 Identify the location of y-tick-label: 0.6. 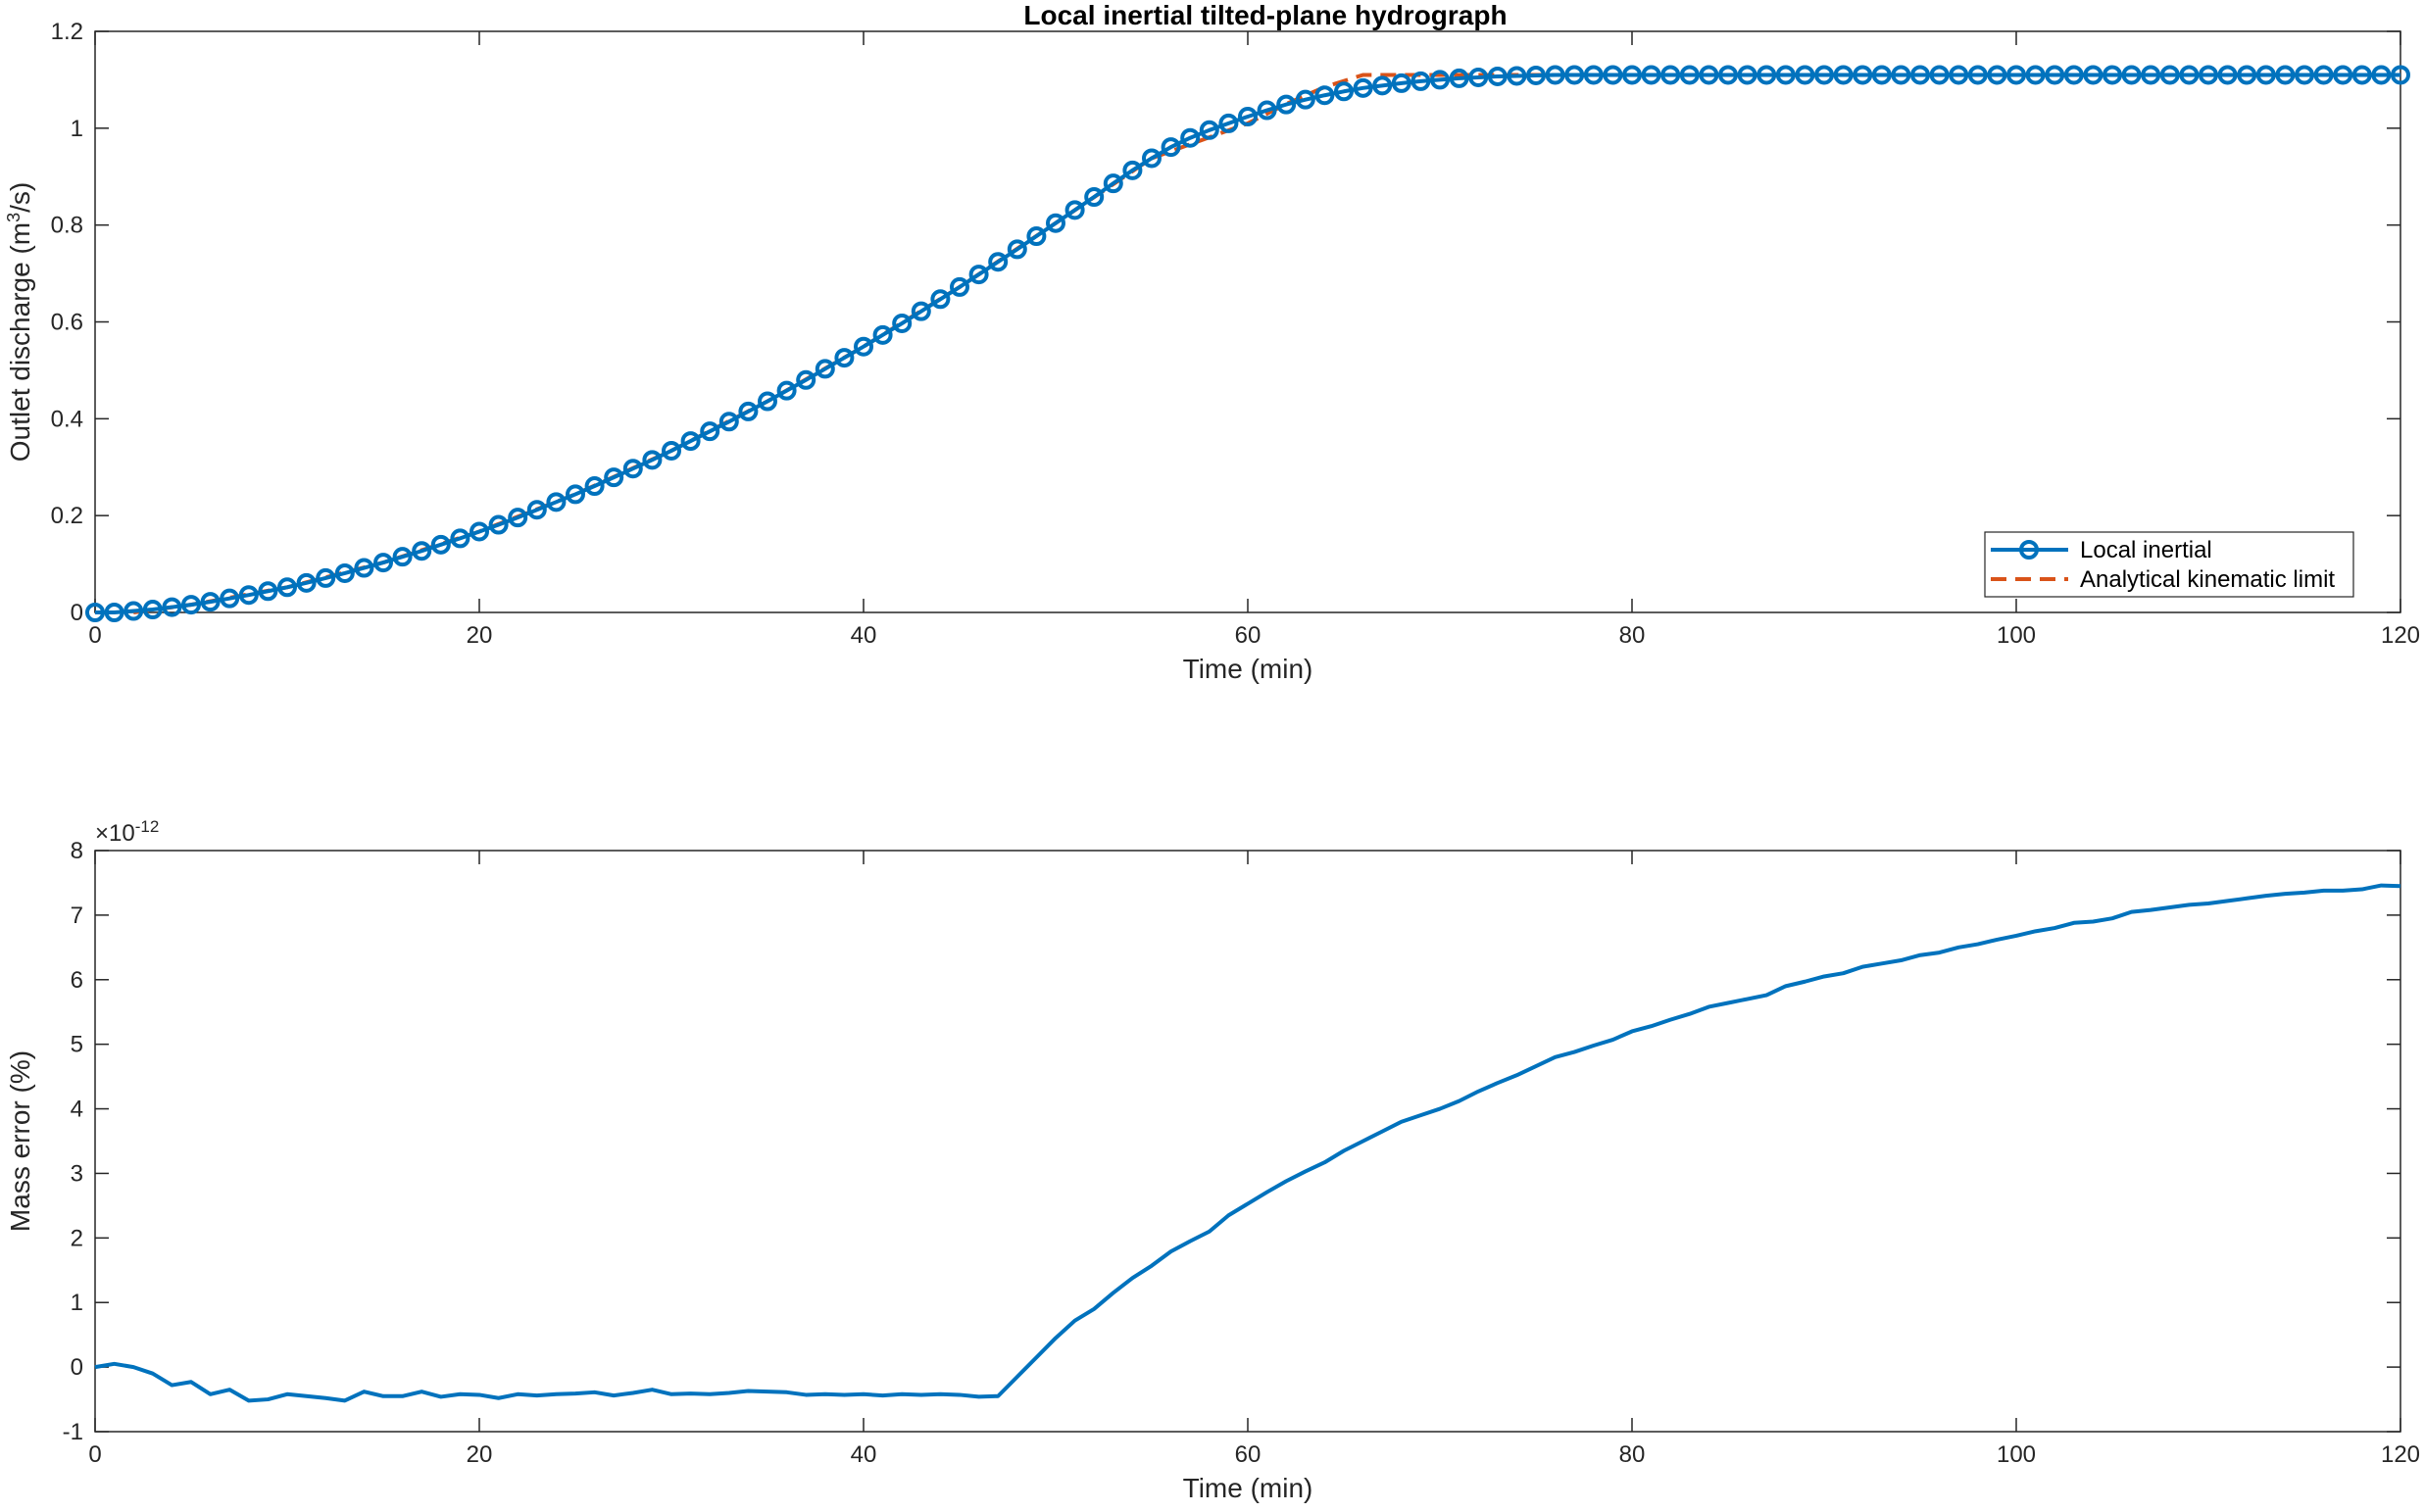
(67, 323).